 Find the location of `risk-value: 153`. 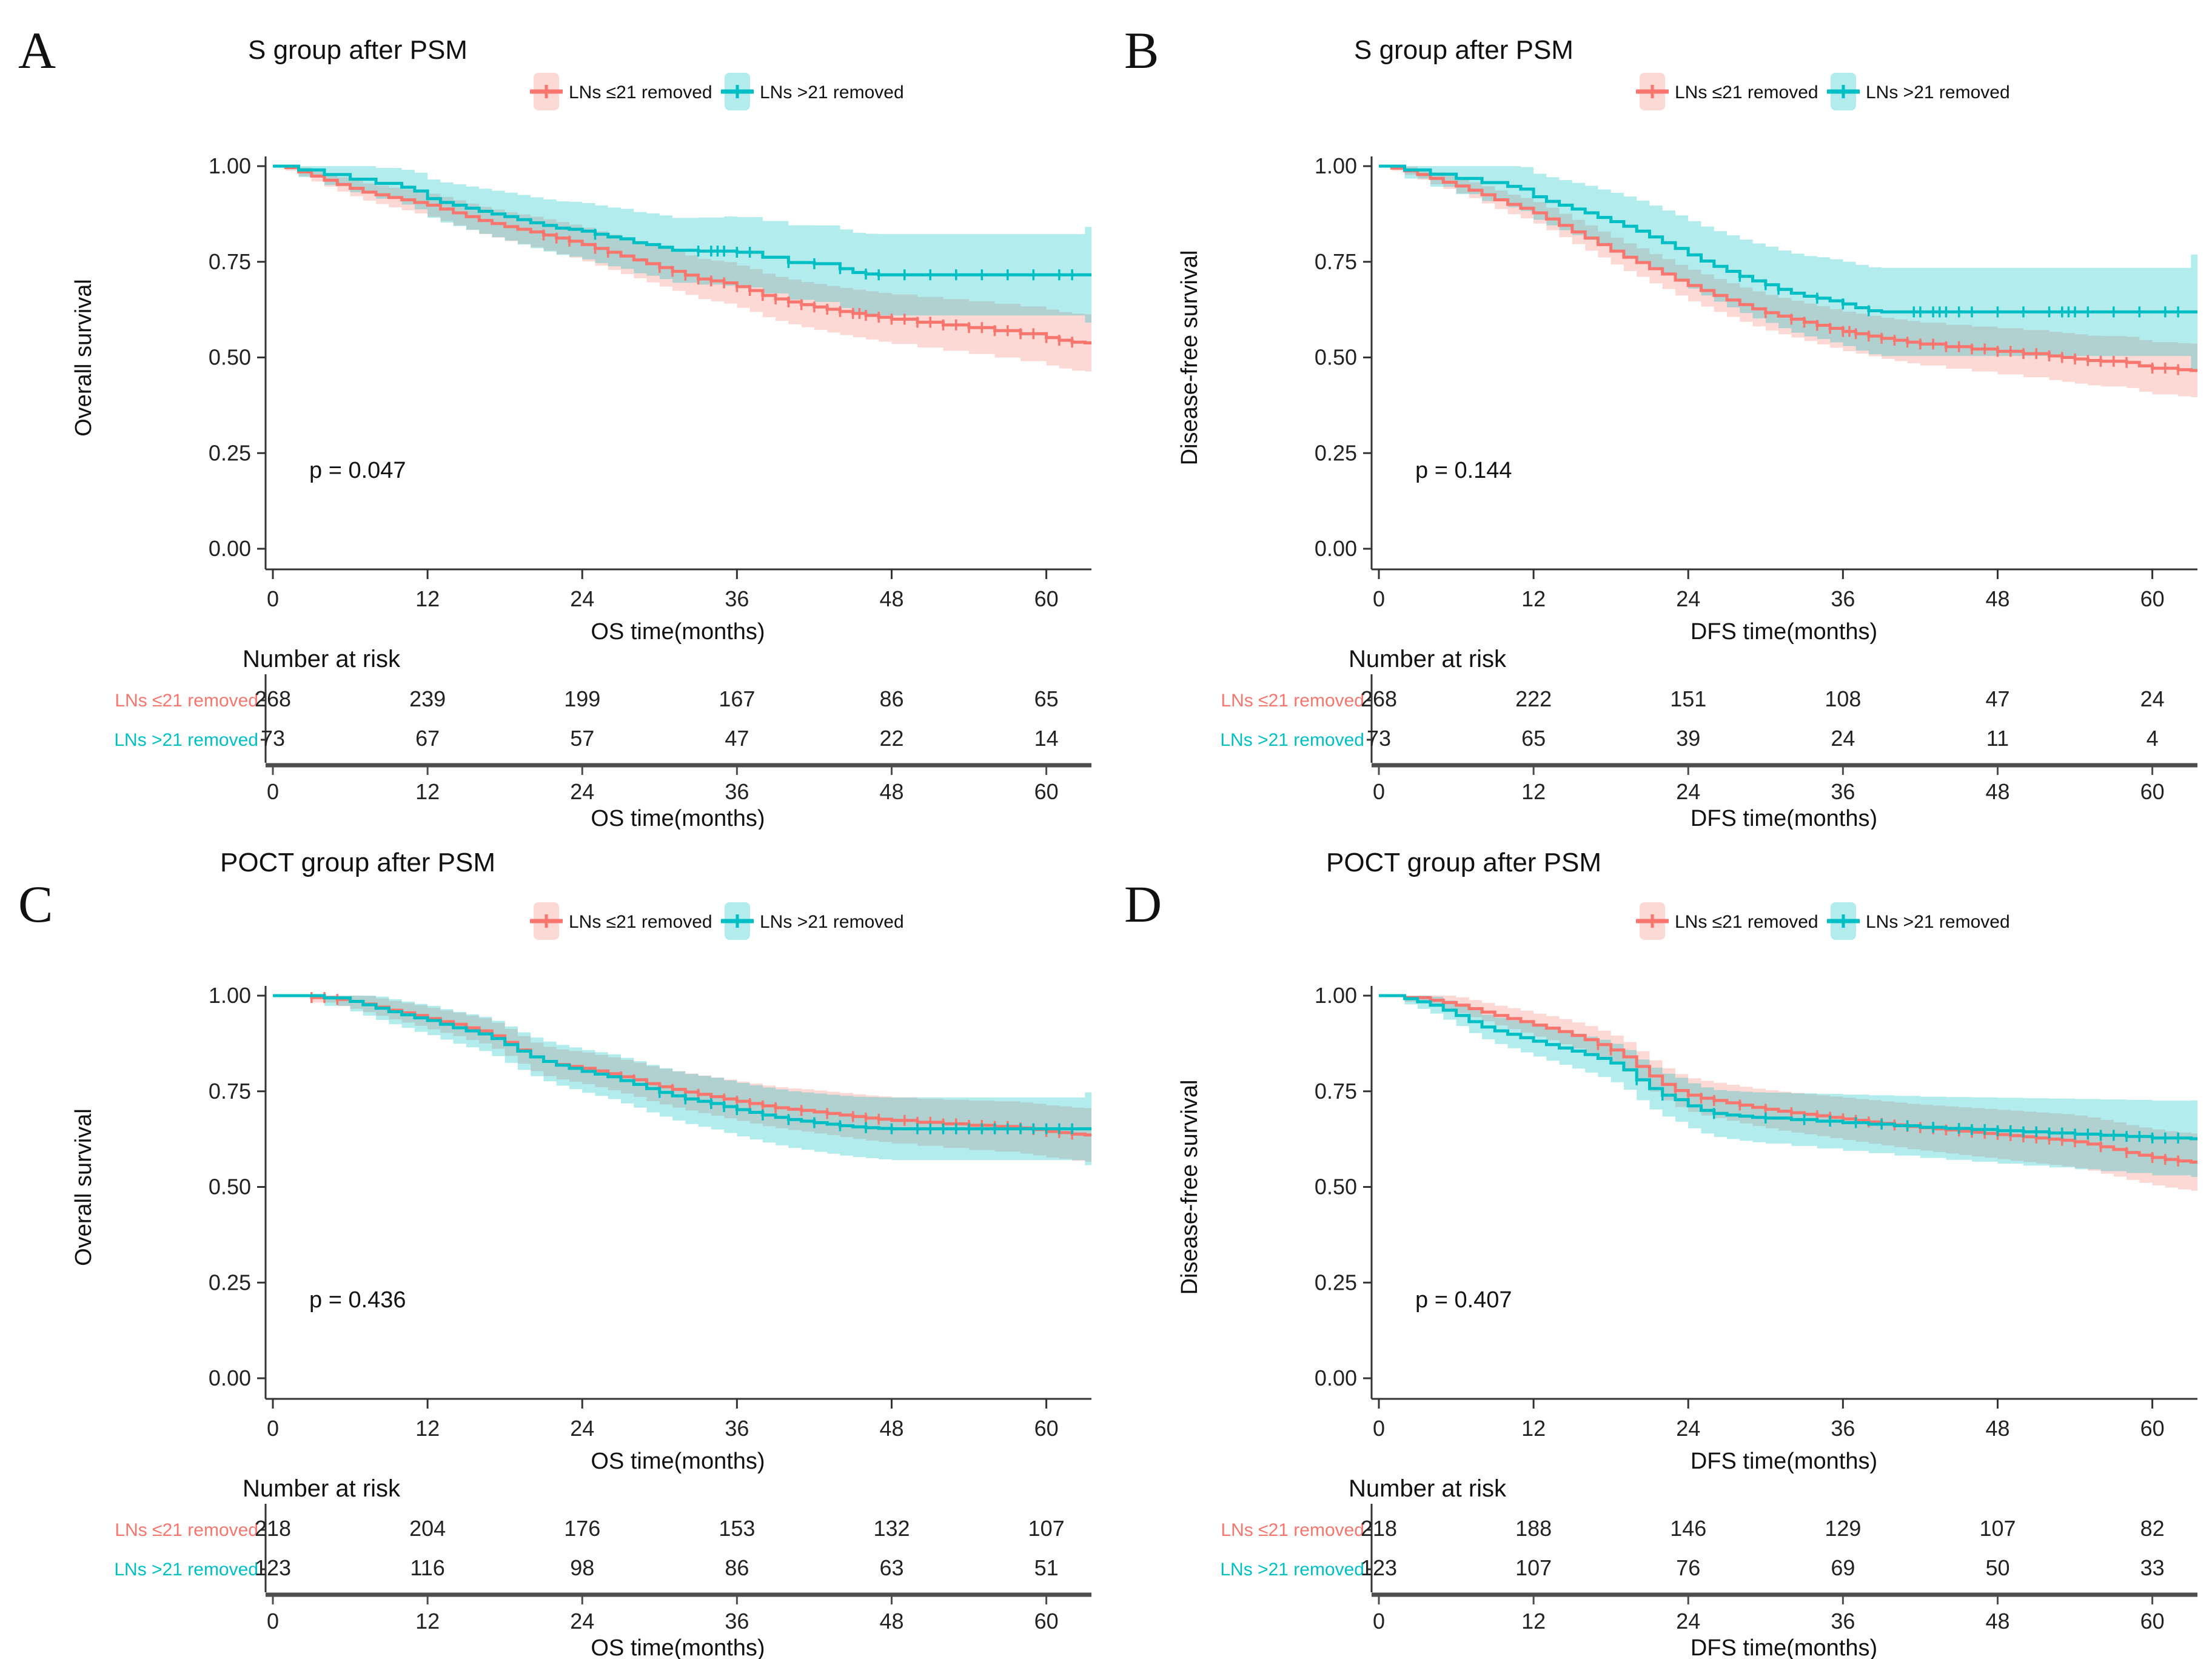

risk-value: 153 is located at coordinates (737, 1528).